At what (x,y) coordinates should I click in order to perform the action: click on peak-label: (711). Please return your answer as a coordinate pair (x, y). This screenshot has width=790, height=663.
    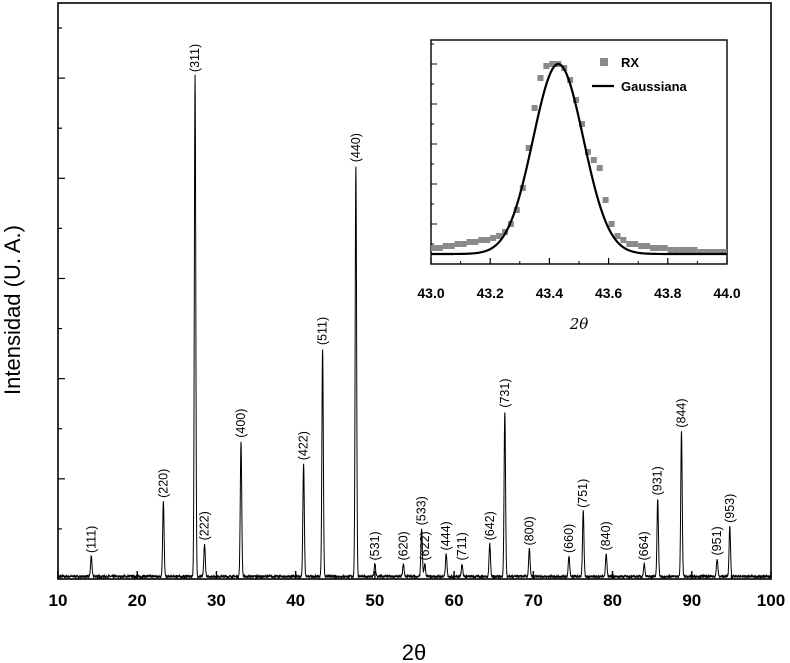
    Looking at the image, I should click on (462, 546).